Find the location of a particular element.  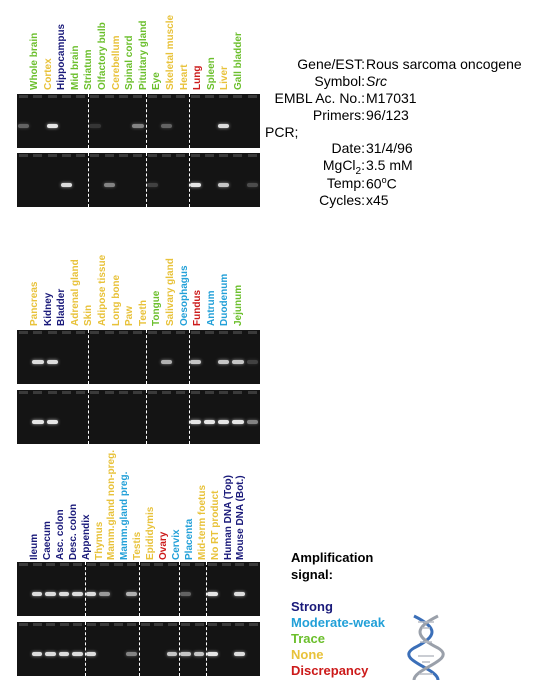

cycles-key: Cycles: is located at coordinates (342, 200).